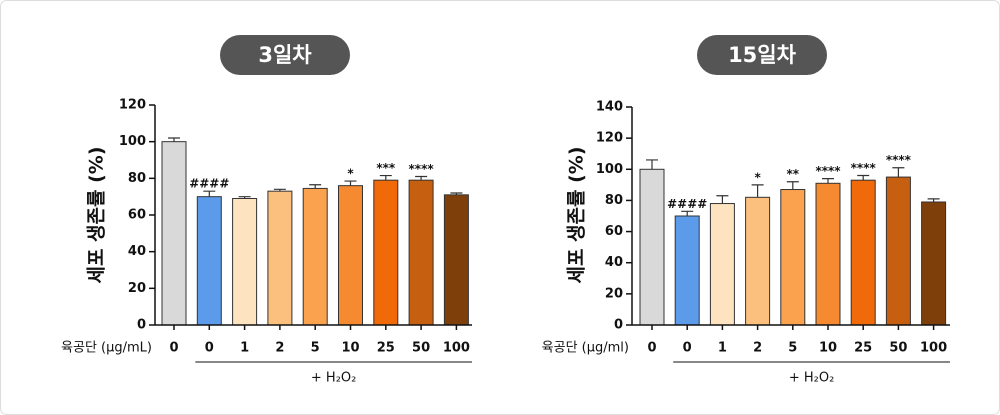  Describe the element at coordinates (585, 348) in the screenshot. I see `x-axis-label: 육공단 (μg/ml)` at that location.